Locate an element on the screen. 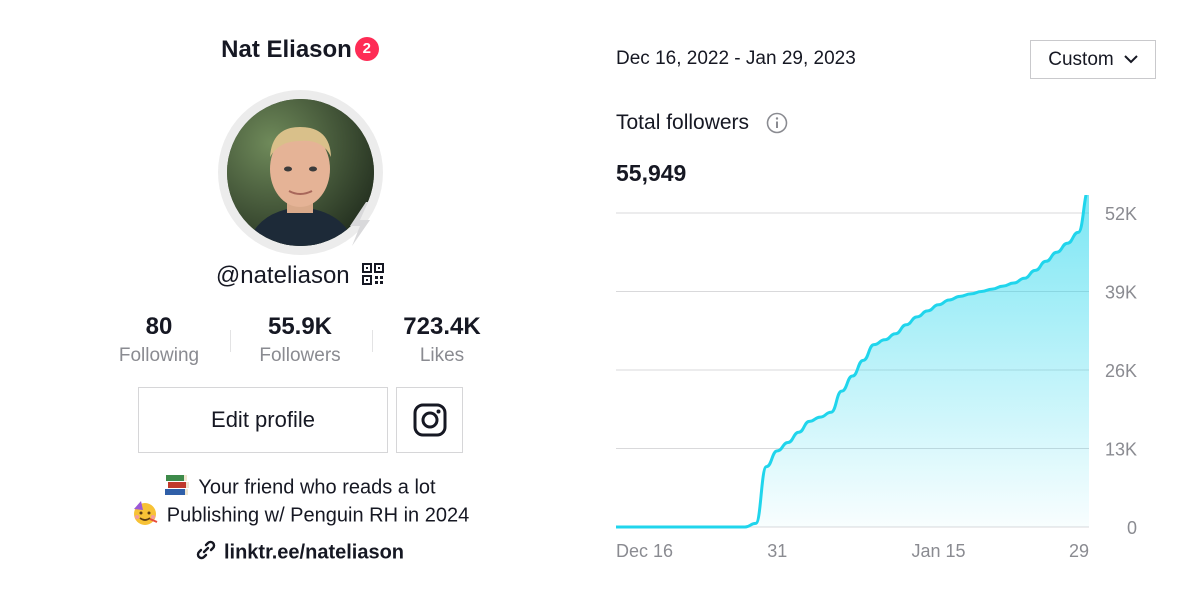 This screenshot has width=1198, height=600. bio-text: Publishing w/ Penguin RH in 2024 is located at coordinates (318, 515).